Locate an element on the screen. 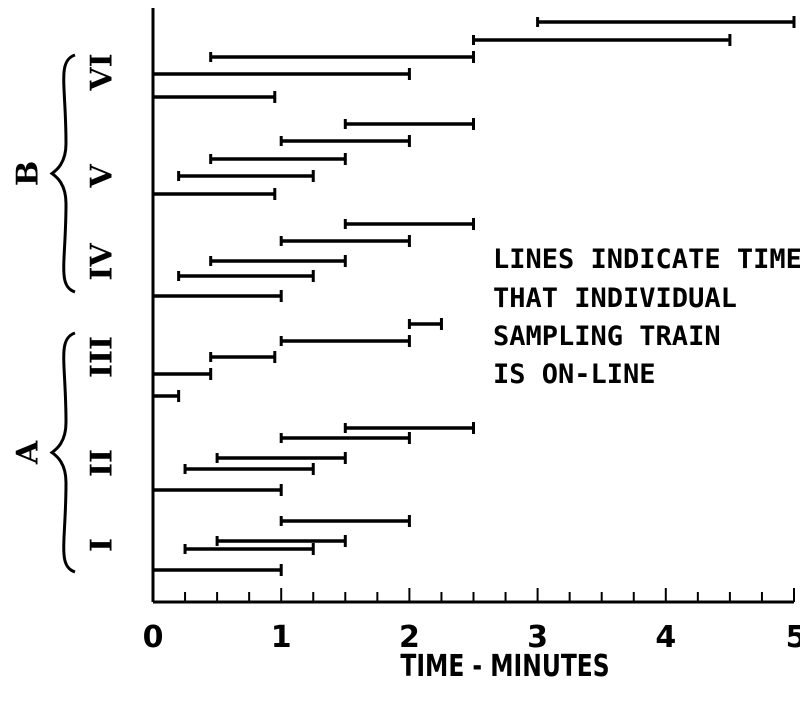 The height and width of the screenshot is (703, 800). run-label: II is located at coordinates (102, 463).